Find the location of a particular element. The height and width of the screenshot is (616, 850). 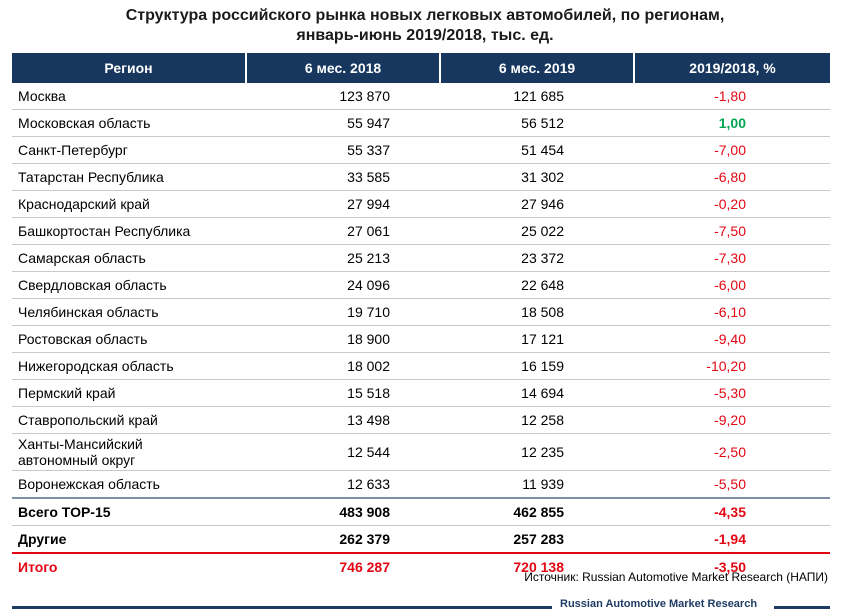

change-pct: -2,50 is located at coordinates (732, 452).